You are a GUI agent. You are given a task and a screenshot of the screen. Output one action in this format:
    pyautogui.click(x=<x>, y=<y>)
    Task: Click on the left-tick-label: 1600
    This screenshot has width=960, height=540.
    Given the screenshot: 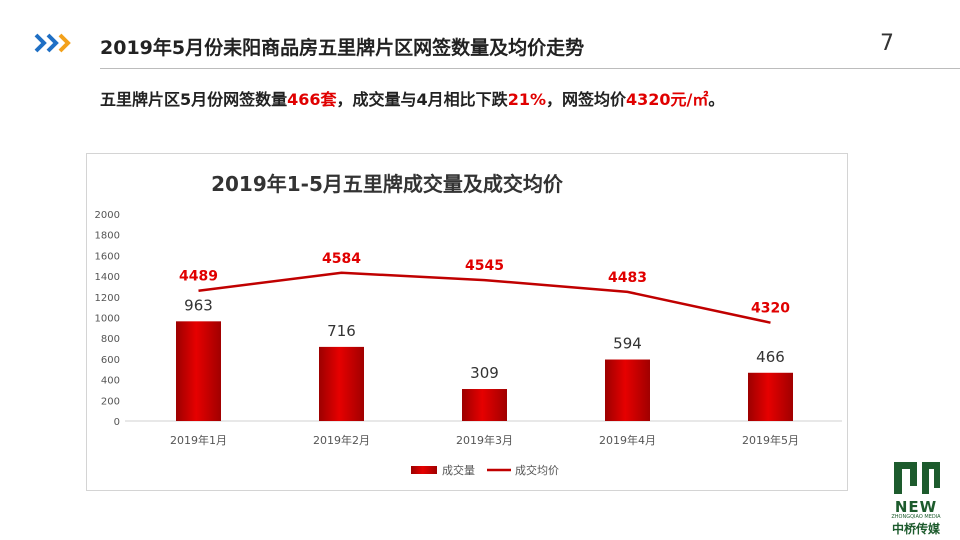 What is the action you would take?
    pyautogui.click(x=107, y=256)
    